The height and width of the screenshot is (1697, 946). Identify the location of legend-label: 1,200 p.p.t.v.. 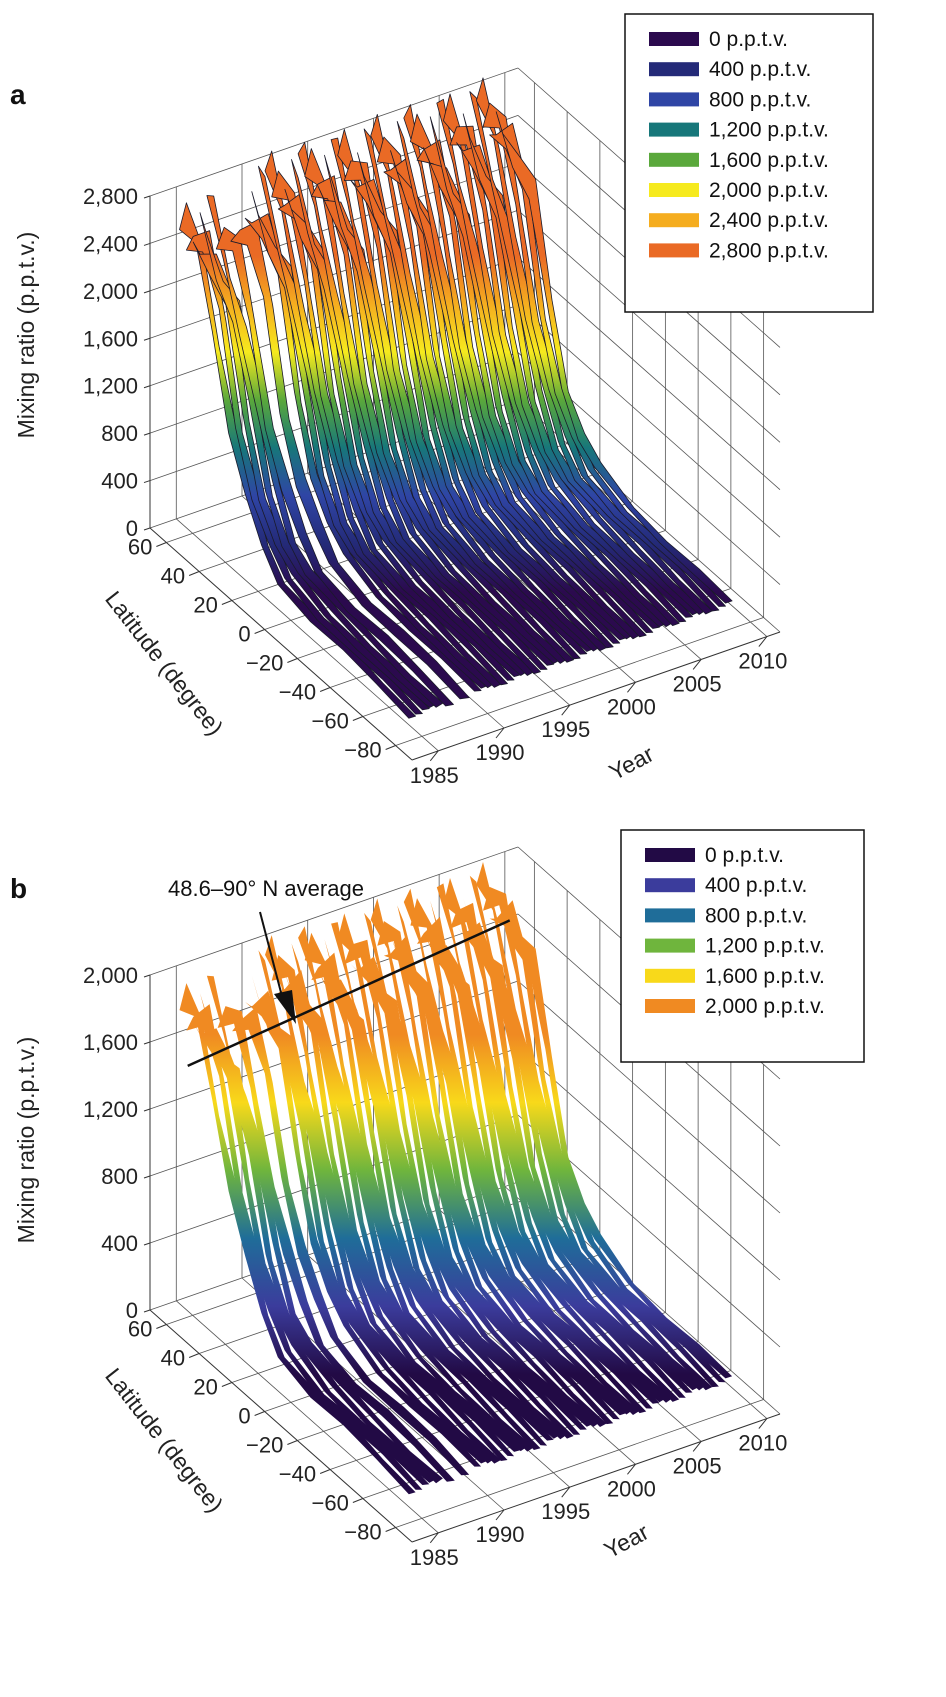
(769, 130).